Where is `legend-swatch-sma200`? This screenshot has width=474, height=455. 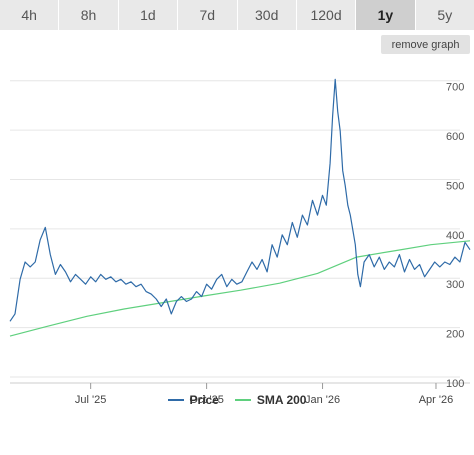 legend-swatch-sma200 is located at coordinates (242, 400).